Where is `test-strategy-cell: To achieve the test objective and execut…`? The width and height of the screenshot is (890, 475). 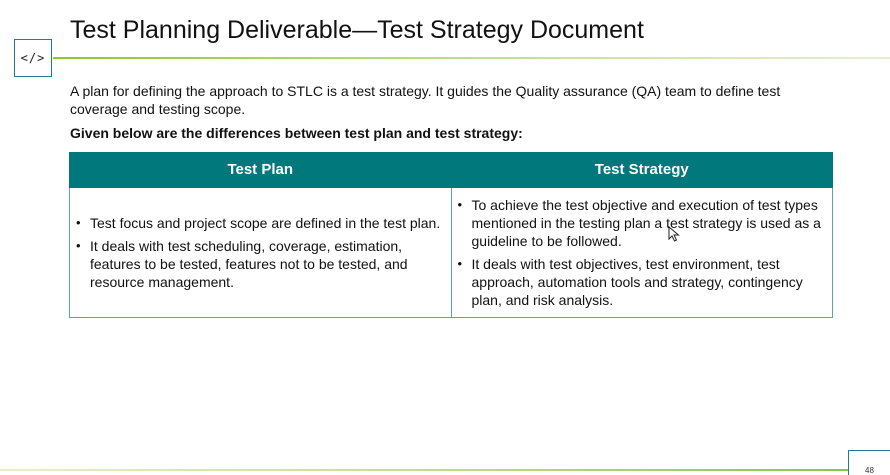 test-strategy-cell: To achieve the test objective and execut… is located at coordinates (641, 252).